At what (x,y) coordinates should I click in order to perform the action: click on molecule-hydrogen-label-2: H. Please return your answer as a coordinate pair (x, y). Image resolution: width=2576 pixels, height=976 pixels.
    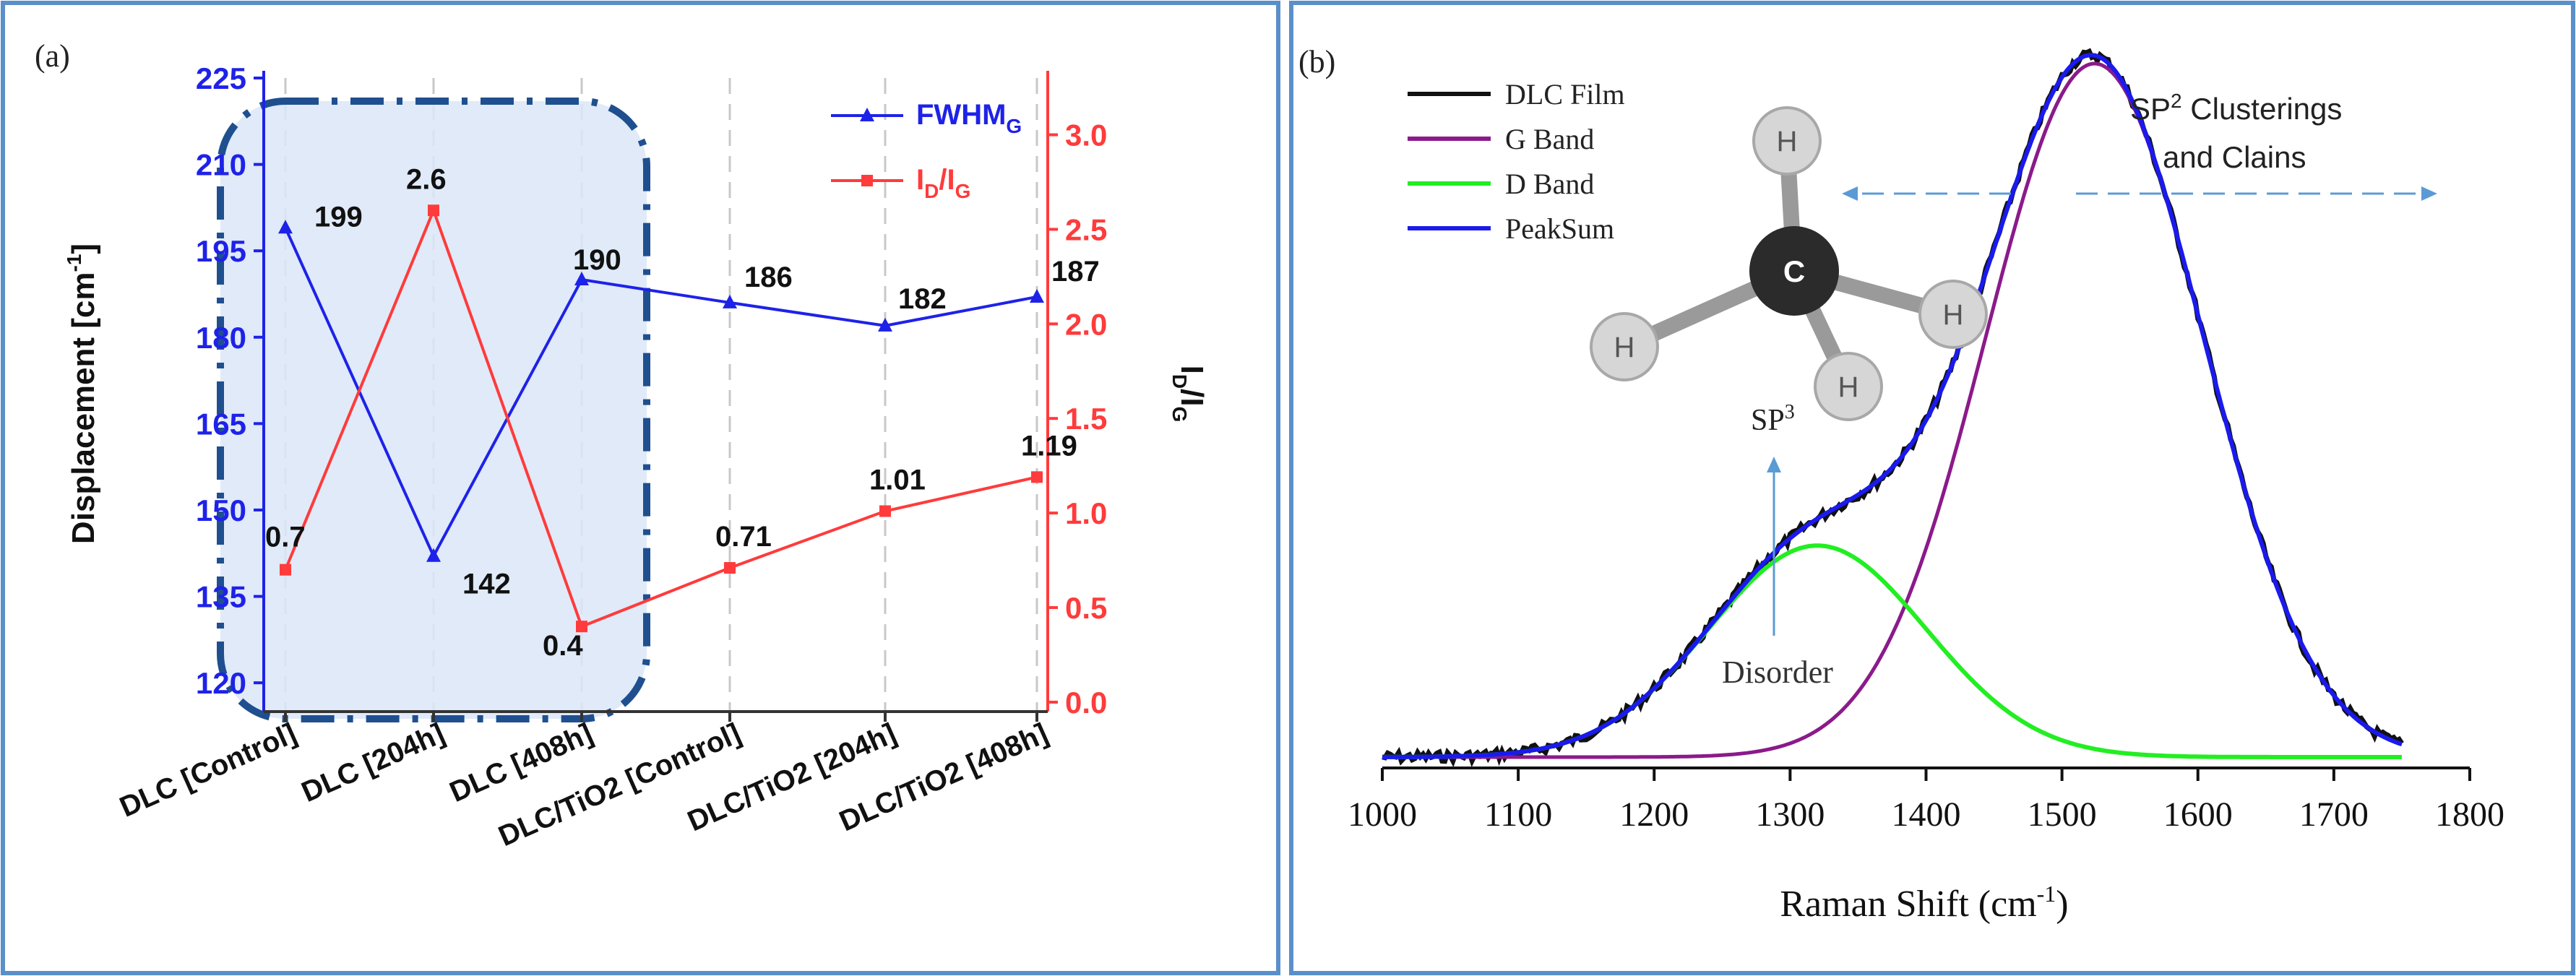
    Looking at the image, I should click on (1953, 315).